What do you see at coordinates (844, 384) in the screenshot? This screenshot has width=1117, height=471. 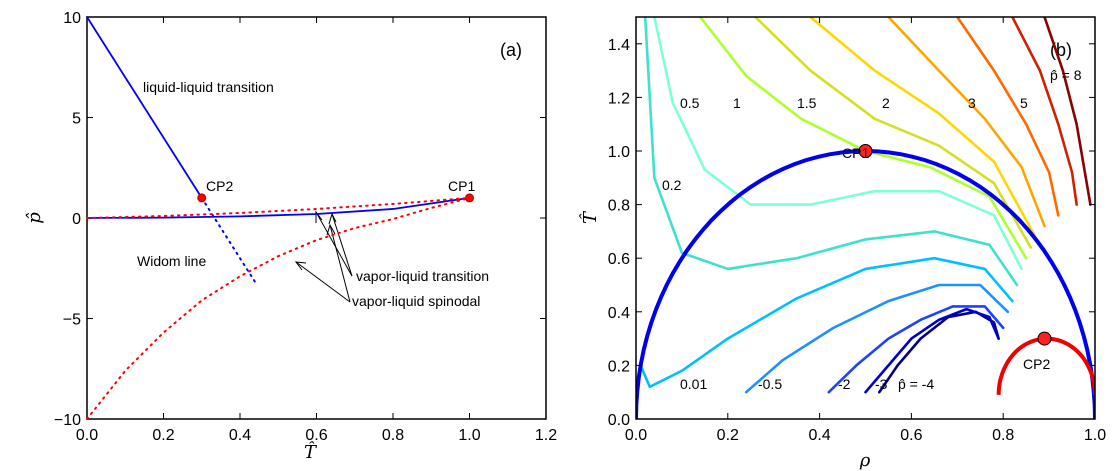 I see `isobar-label: -2` at bounding box center [844, 384].